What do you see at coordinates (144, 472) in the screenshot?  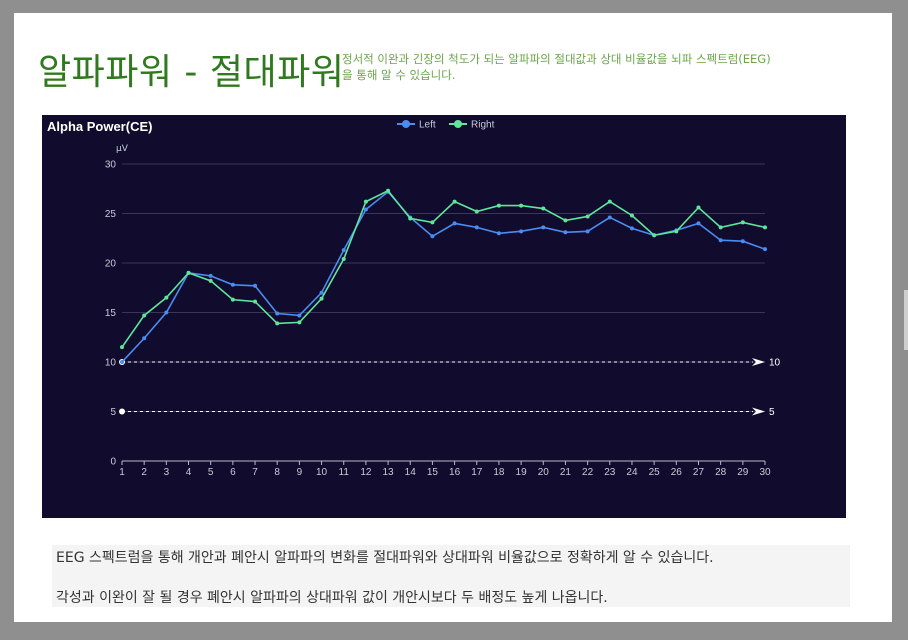 I see `x-tick-label: 2` at bounding box center [144, 472].